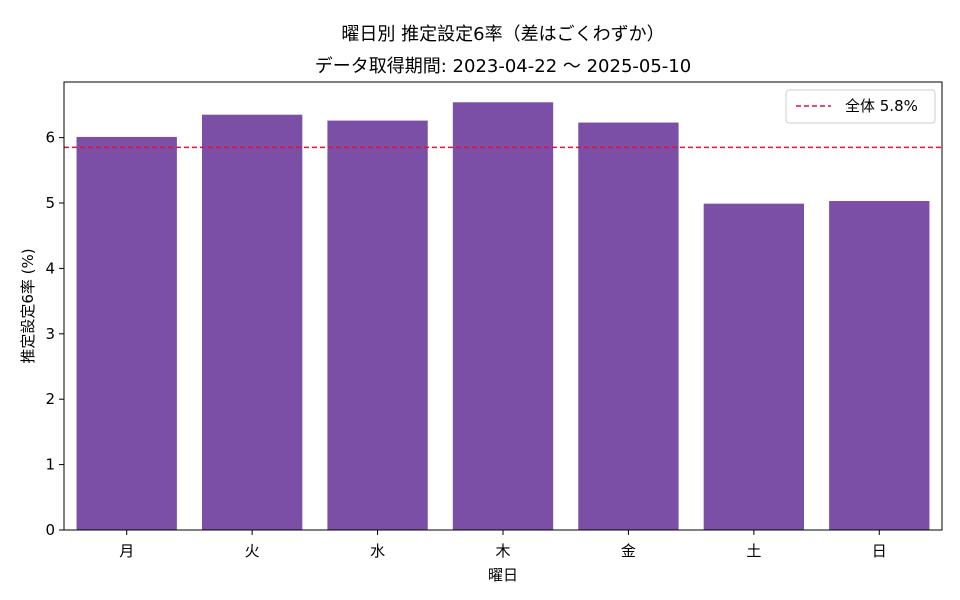 Image resolution: width=960 pixels, height=600 pixels. What do you see at coordinates (503, 66) in the screenshot?
I see `chart-subtitle: データ取得期間: 2023-04-22 〜 2025-05-10` at bounding box center [503, 66].